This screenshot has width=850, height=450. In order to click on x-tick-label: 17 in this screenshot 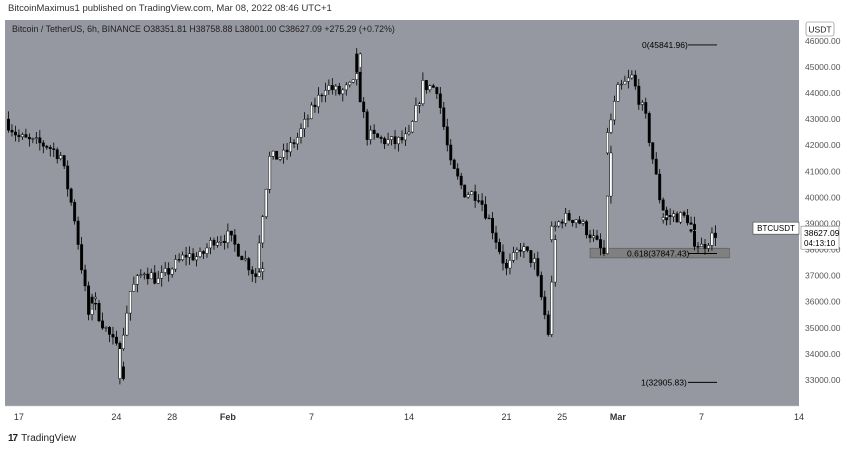, I will do `click(19, 417)`.